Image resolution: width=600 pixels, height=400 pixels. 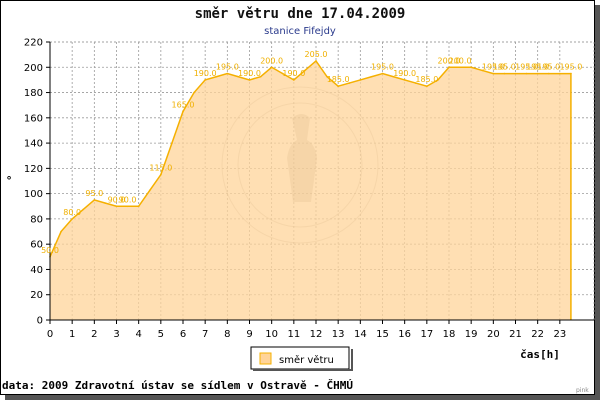 I want to click on y-tick-label: 60, so click(x=36, y=245).